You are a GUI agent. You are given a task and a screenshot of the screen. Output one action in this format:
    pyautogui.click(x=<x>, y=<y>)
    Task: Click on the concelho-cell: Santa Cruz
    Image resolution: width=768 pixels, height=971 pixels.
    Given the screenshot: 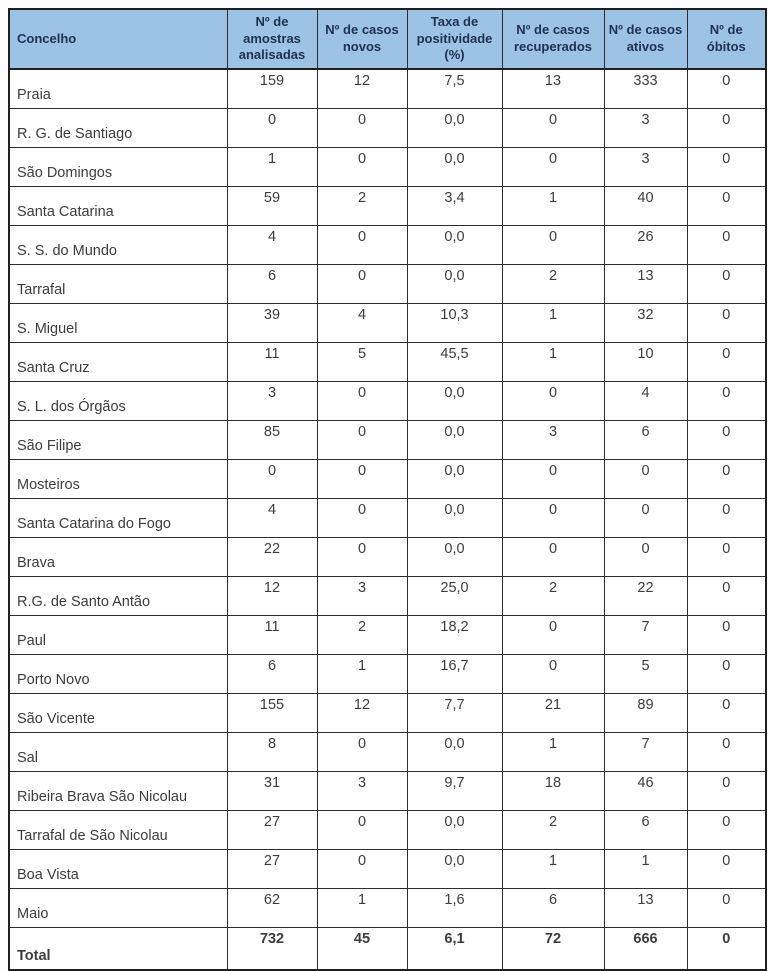 What is the action you would take?
    pyautogui.click(x=118, y=362)
    